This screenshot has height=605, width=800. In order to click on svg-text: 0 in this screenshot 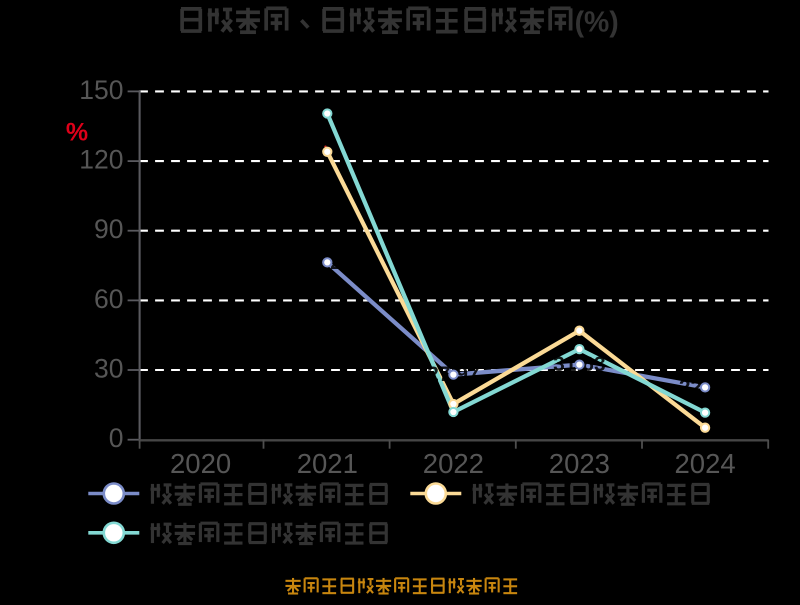, I will do `click(116, 438)`.